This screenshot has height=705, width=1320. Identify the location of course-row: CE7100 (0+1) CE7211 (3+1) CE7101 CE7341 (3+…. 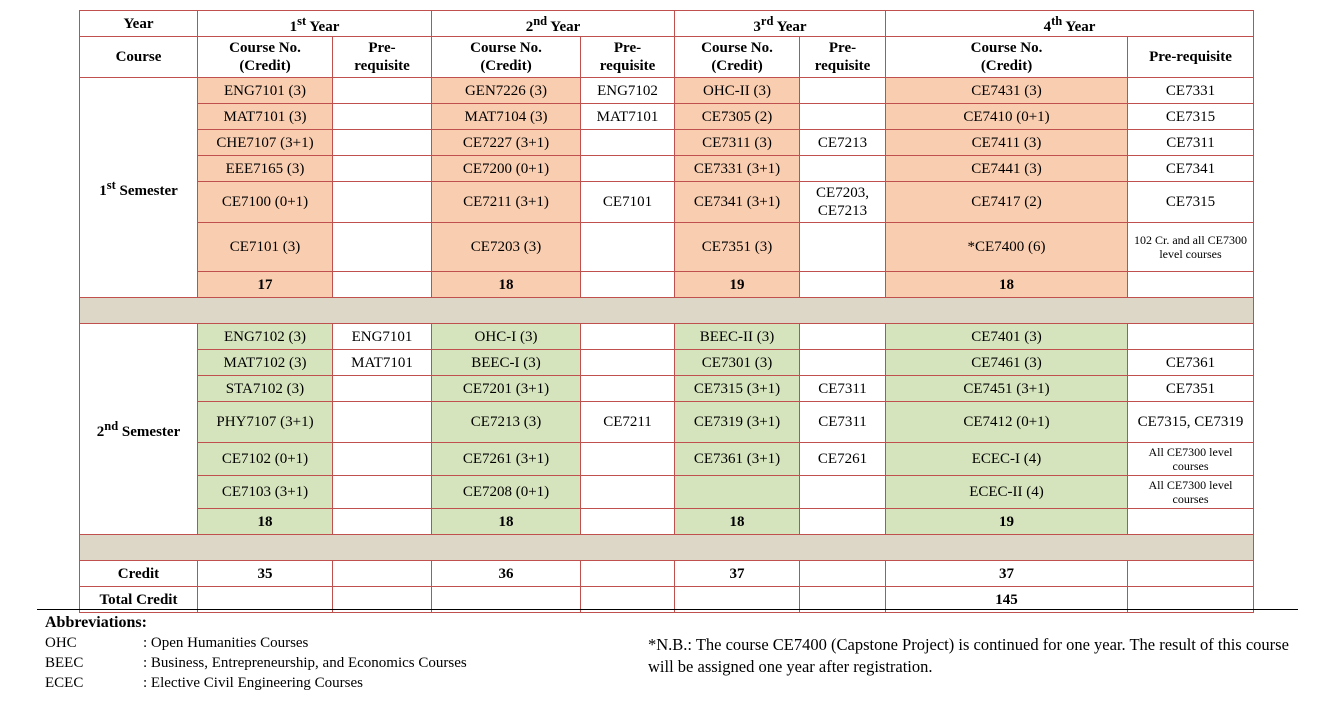
(667, 202).